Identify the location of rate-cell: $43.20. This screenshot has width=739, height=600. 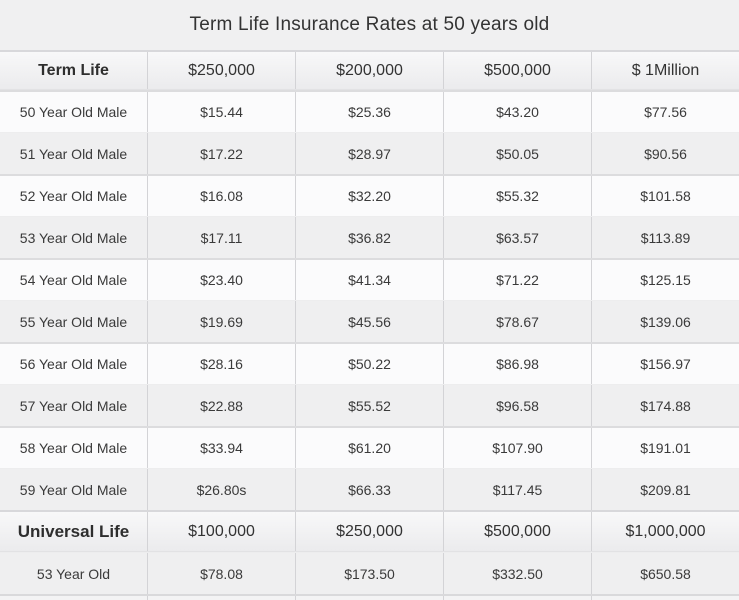
(517, 112).